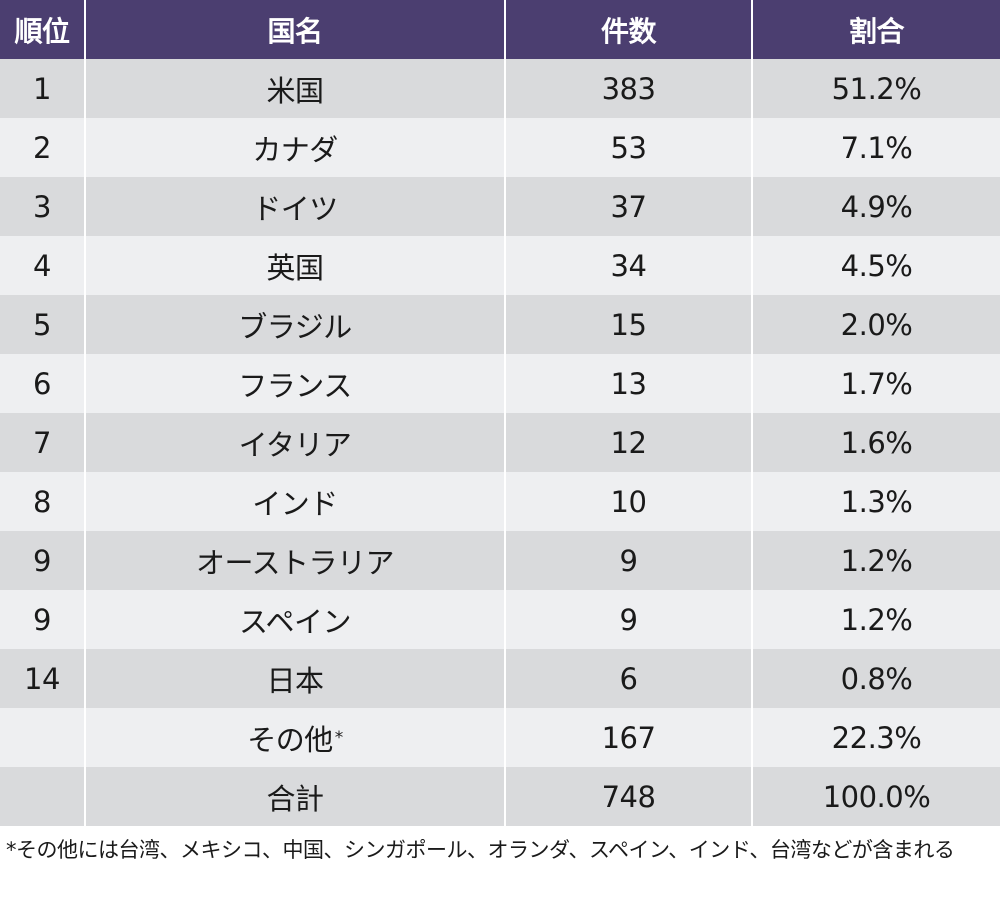  I want to click on count-cell: 748, so click(629, 796).